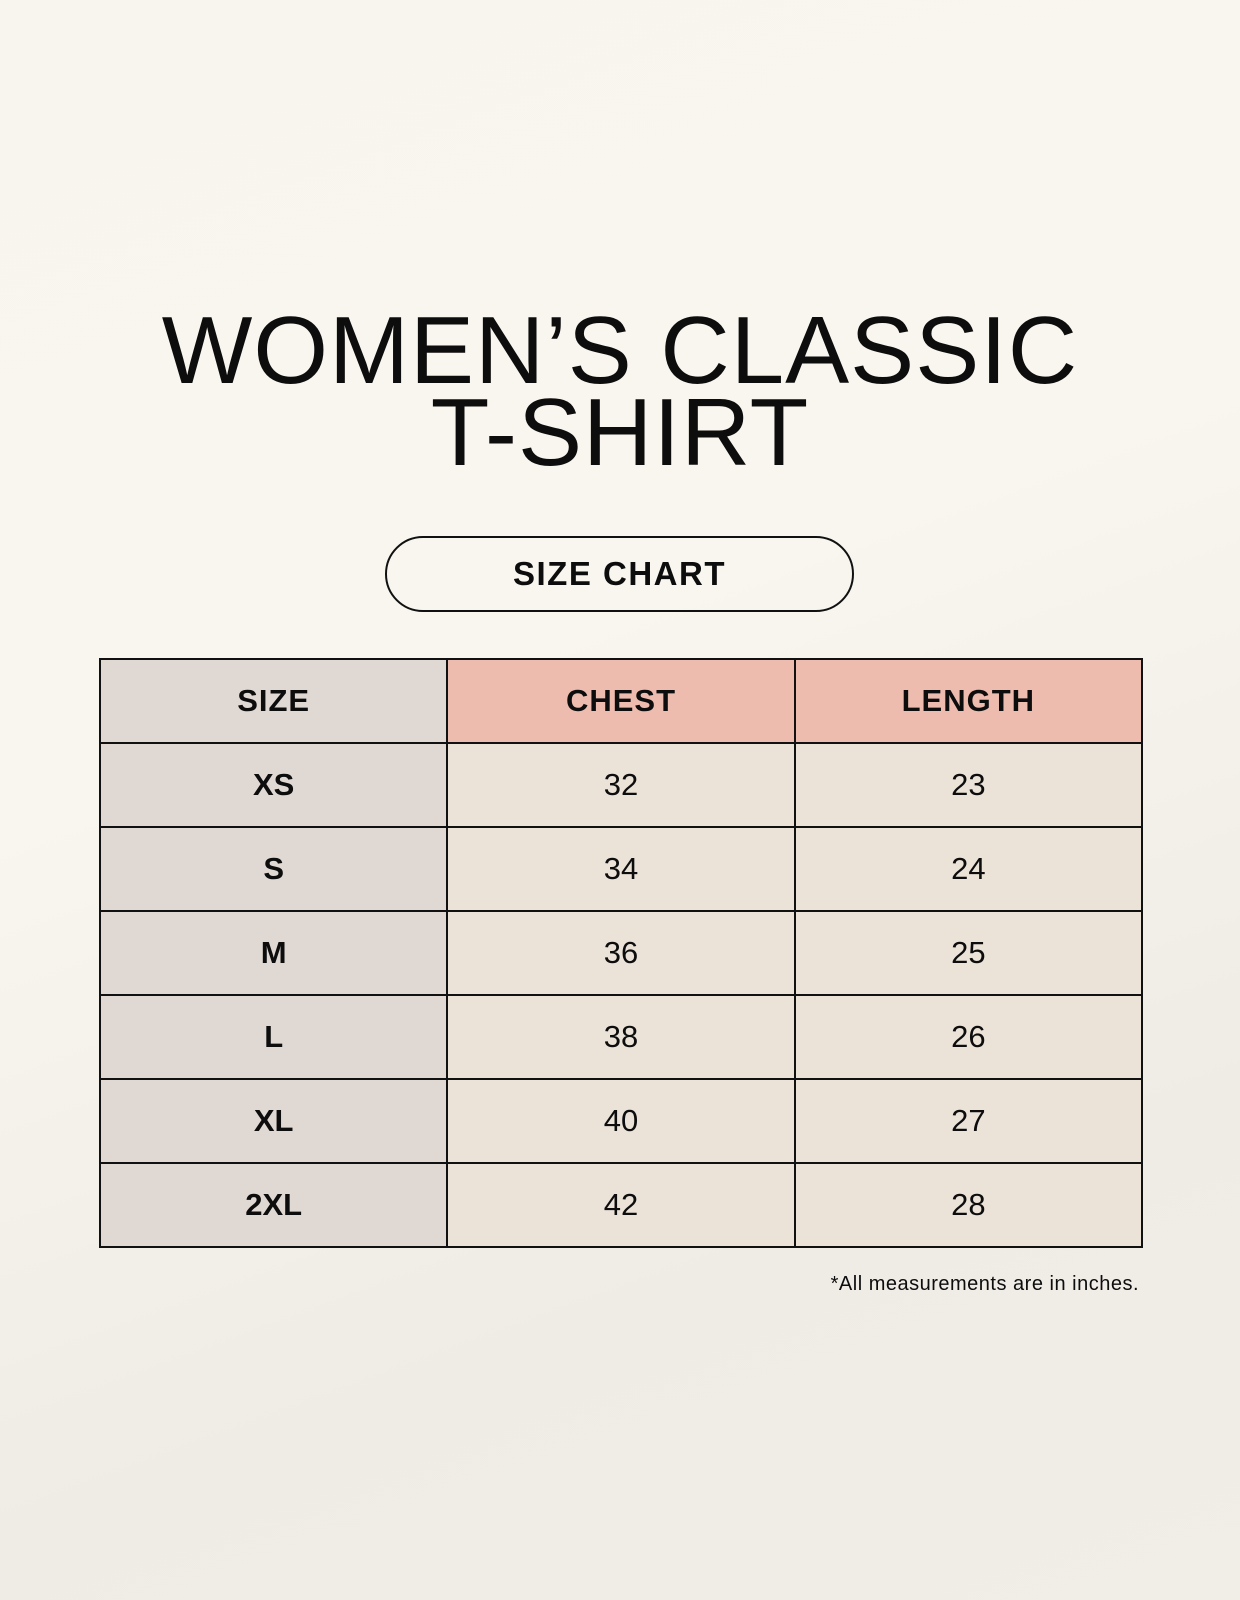  Describe the element at coordinates (984, 1284) in the screenshot. I see `footnote: *All measurements are in inches.` at that location.